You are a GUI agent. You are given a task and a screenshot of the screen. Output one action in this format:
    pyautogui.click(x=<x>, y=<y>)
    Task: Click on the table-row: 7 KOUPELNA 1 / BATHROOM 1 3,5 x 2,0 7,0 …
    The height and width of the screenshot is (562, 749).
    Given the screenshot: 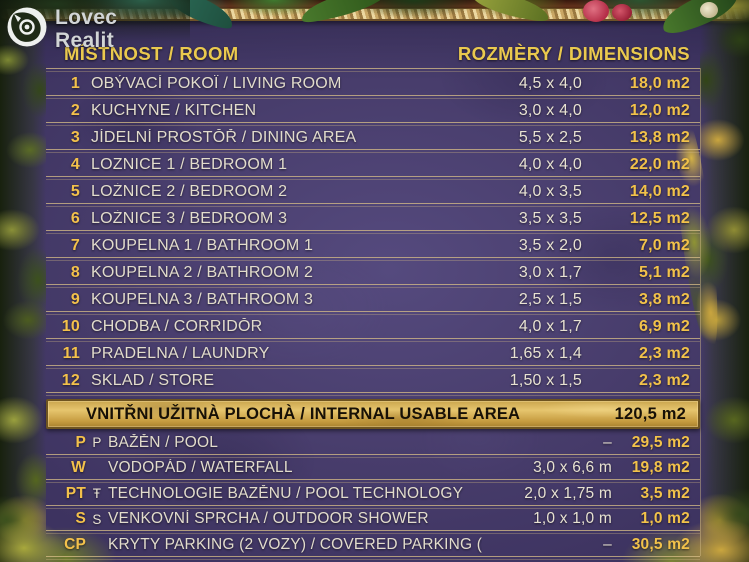 What is the action you would take?
    pyautogui.click(x=373, y=245)
    